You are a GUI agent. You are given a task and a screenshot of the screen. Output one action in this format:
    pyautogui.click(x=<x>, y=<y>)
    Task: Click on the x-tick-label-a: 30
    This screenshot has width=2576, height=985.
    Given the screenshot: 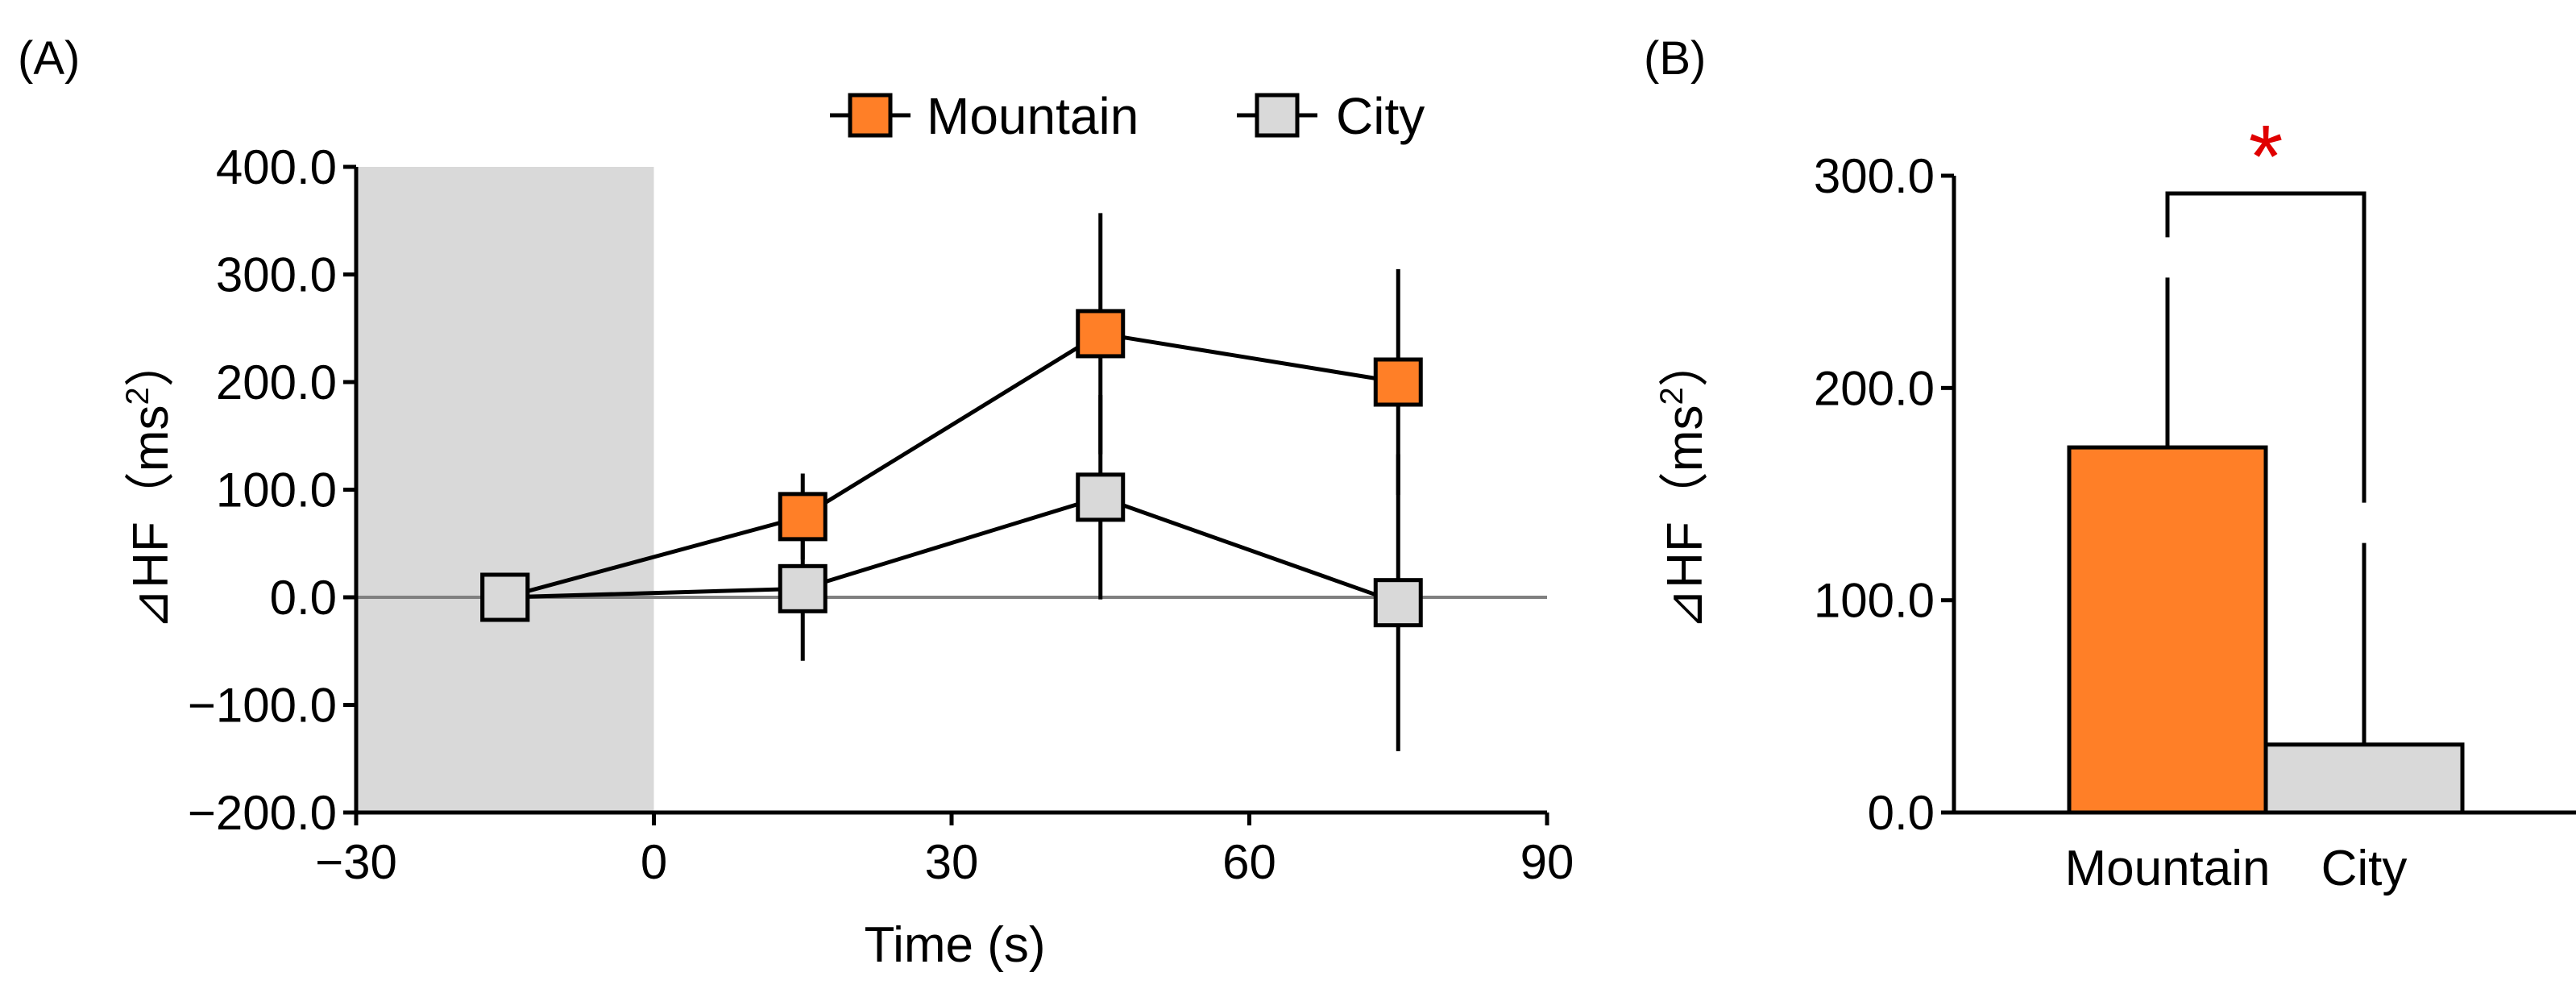 What is the action you would take?
    pyautogui.click(x=952, y=862)
    